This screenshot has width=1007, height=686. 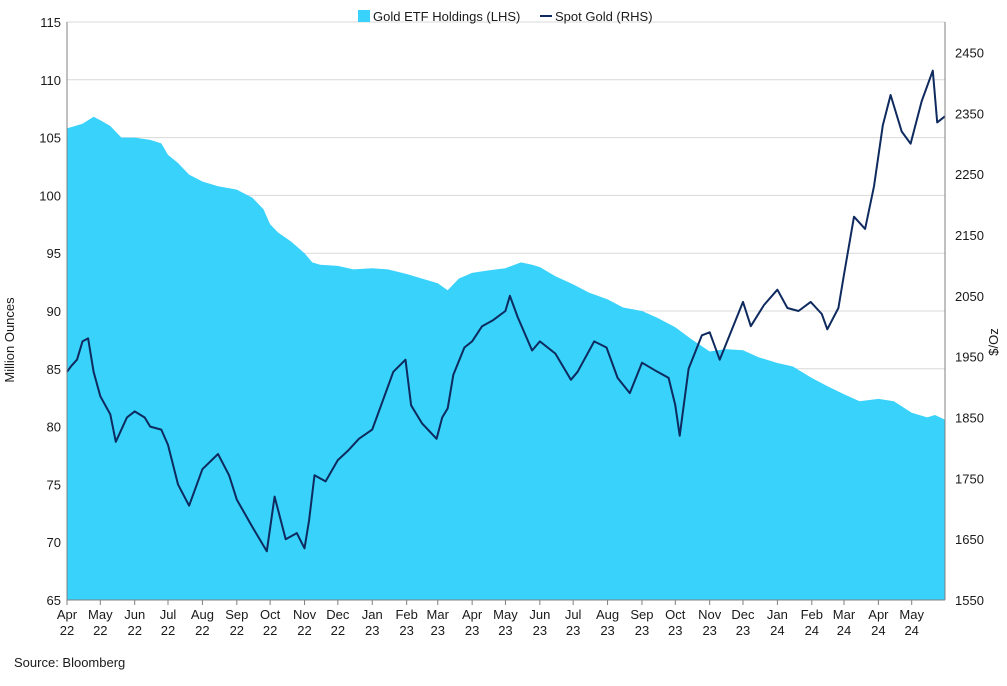 What do you see at coordinates (969, 113) in the screenshot?
I see `right-tick-label: 2350` at bounding box center [969, 113].